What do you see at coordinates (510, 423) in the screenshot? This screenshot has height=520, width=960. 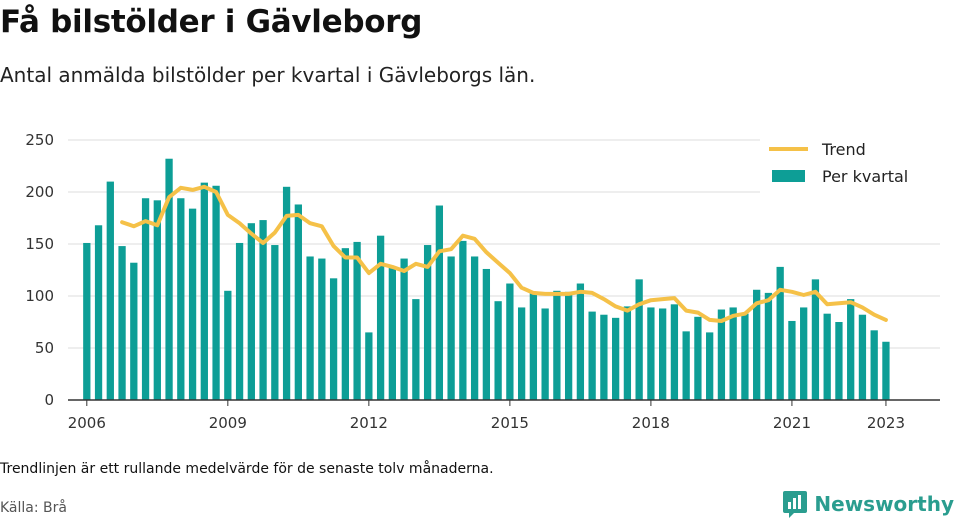 I see `x-tick-label: 2015` at bounding box center [510, 423].